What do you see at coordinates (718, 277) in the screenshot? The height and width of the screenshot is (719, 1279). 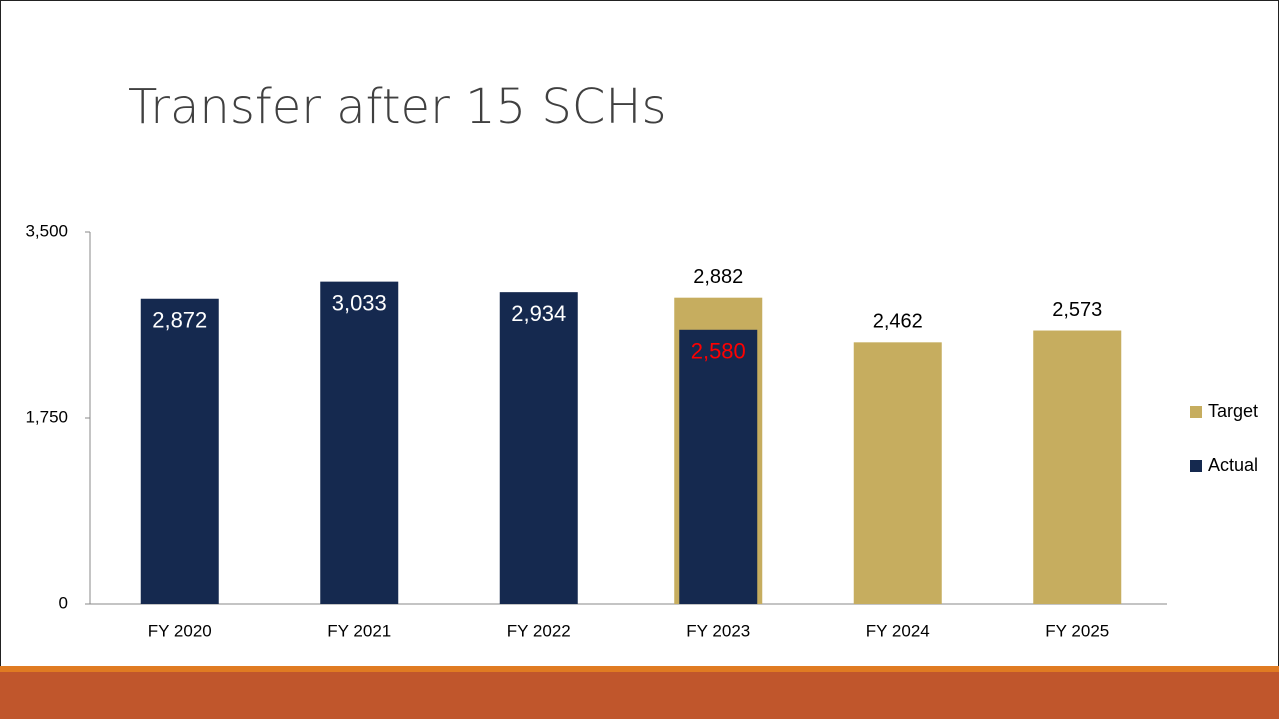 I see `data-label: 2,882` at bounding box center [718, 277].